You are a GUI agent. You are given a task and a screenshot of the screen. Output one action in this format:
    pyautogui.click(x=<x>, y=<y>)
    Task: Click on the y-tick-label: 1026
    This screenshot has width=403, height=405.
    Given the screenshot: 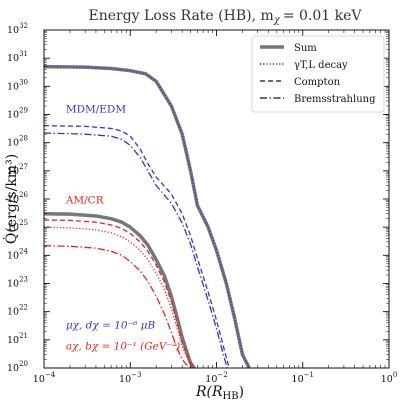 What is the action you would take?
    pyautogui.click(x=18, y=198)
    